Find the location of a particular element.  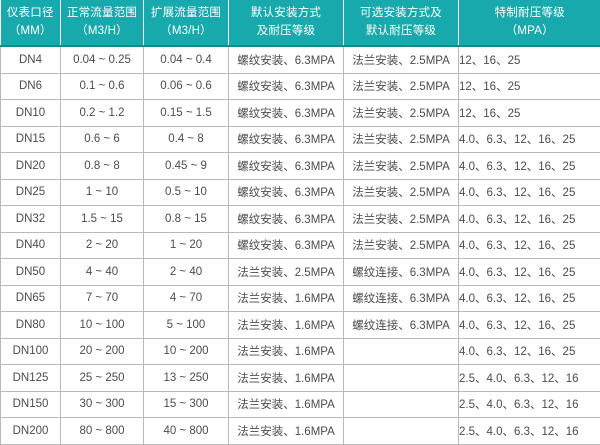

cell-normal-flow: 80 ~ 800 is located at coordinates (102, 431).